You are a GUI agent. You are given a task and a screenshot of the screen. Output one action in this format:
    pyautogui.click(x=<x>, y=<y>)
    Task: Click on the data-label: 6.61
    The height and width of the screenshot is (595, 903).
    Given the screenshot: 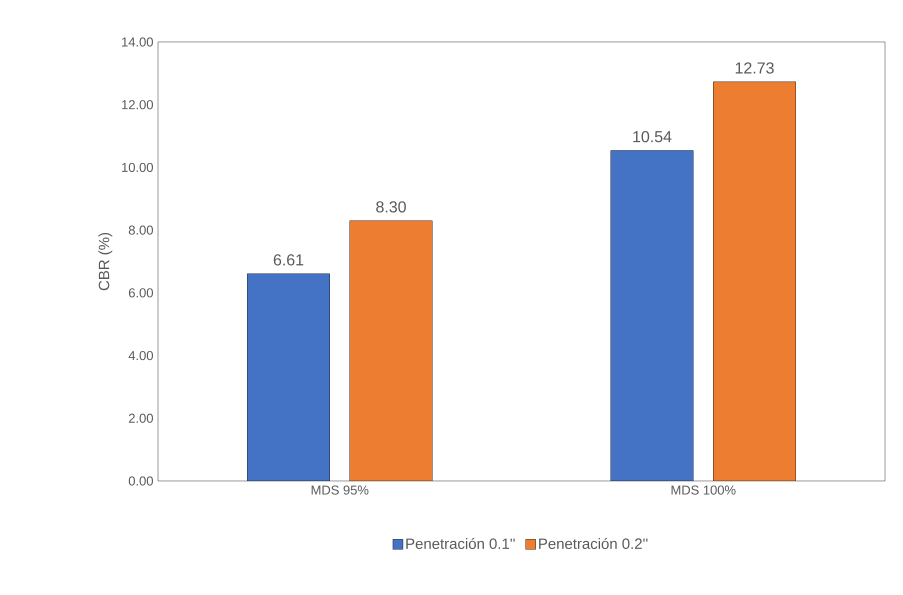 What is the action you would take?
    pyautogui.click(x=289, y=260)
    